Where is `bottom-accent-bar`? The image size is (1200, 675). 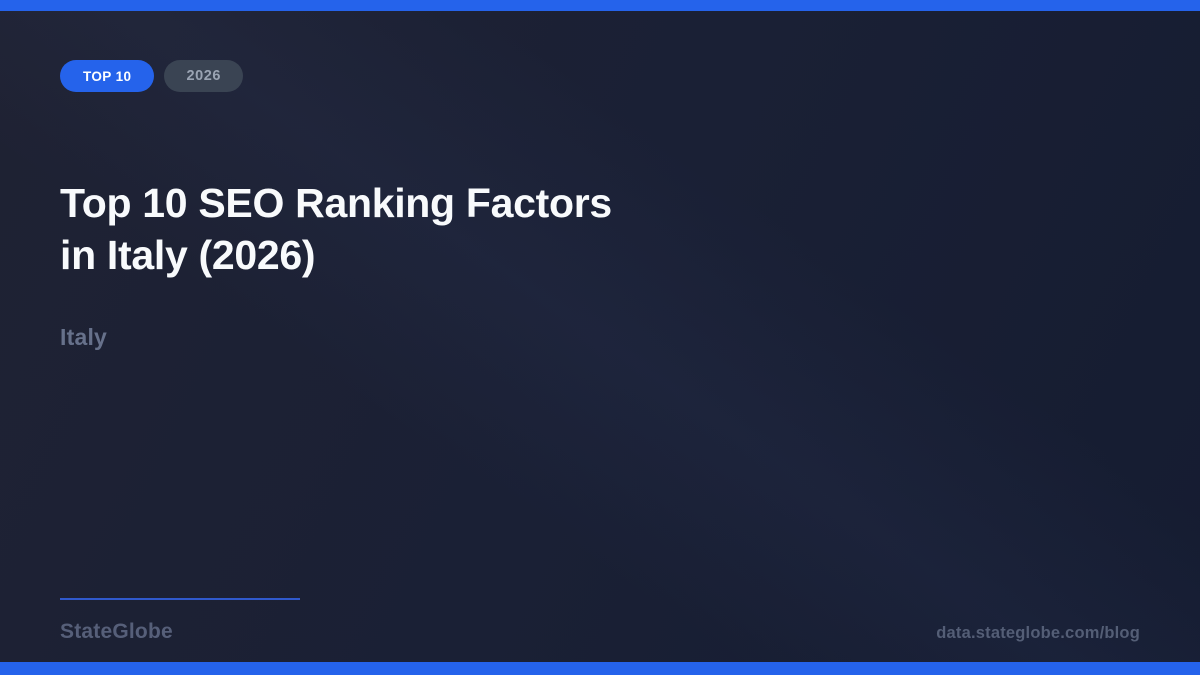 bottom-accent-bar is located at coordinates (600, 668).